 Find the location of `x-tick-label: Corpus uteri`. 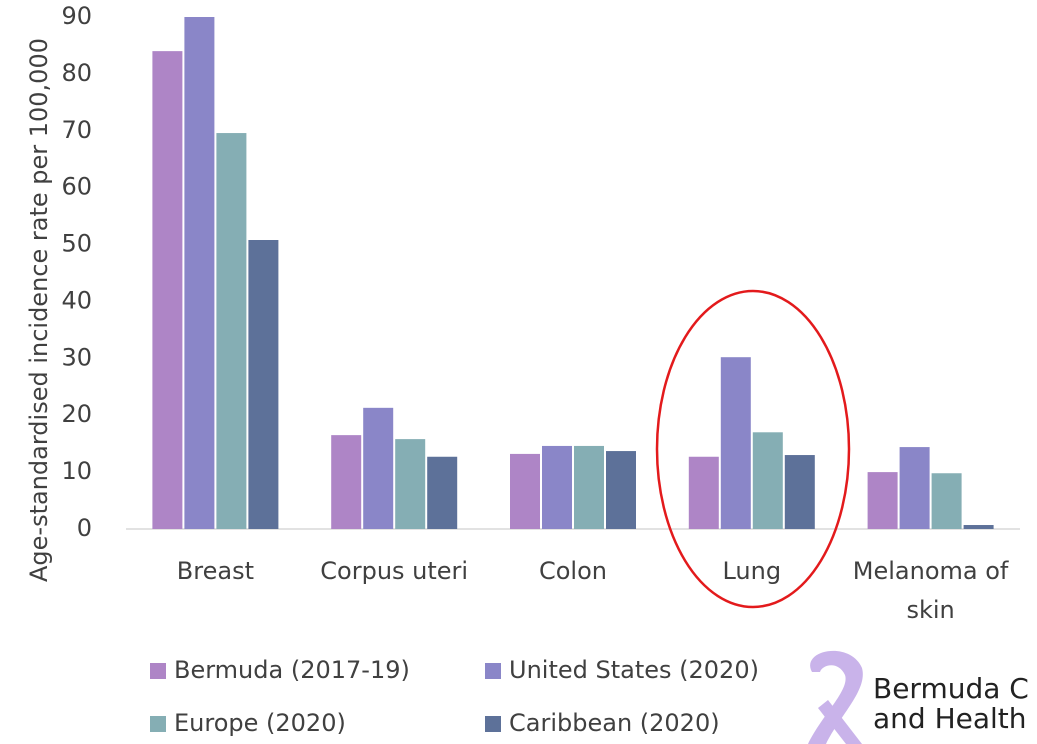

x-tick-label: Corpus uteri is located at coordinates (394, 571).